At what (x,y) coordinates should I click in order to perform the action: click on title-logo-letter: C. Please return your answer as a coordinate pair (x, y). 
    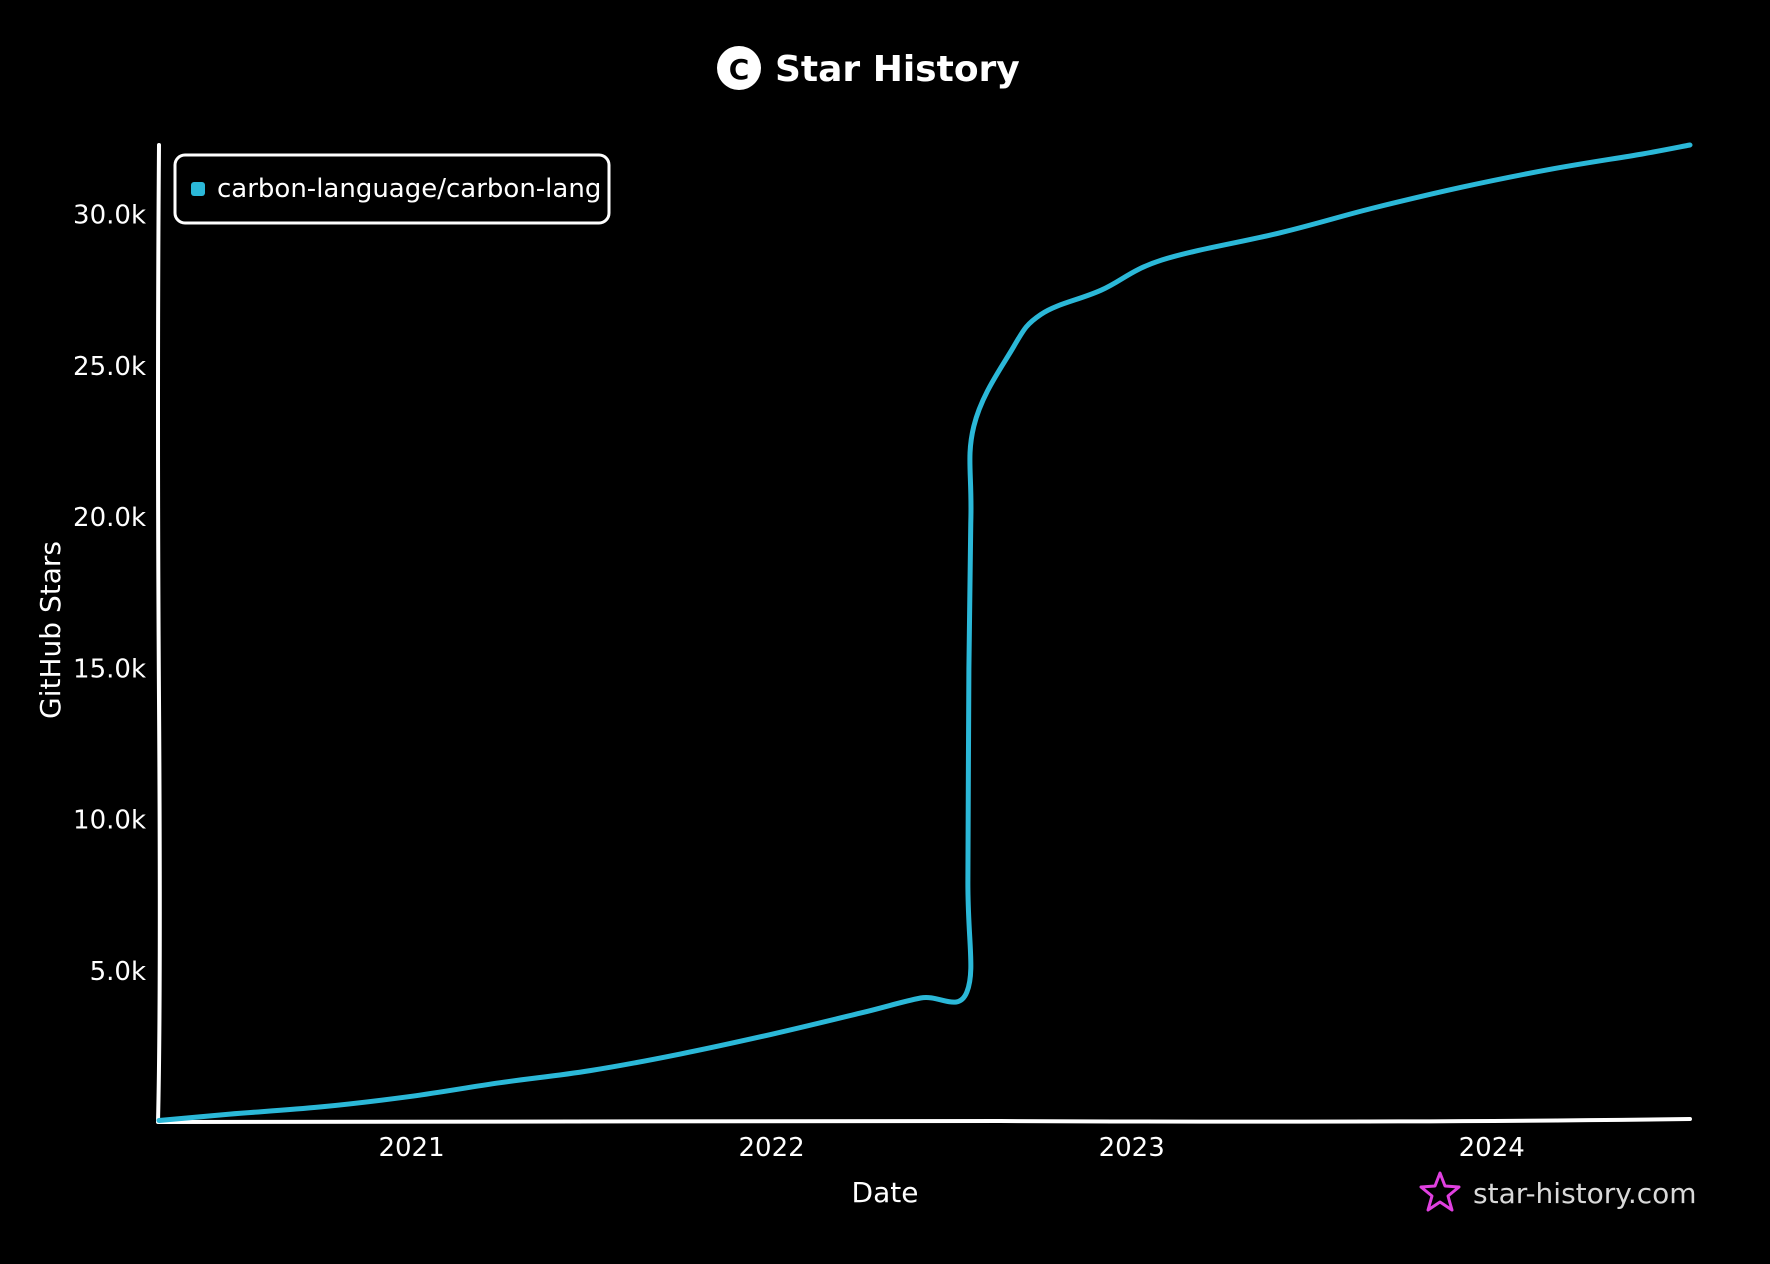
    Looking at the image, I should click on (739, 69).